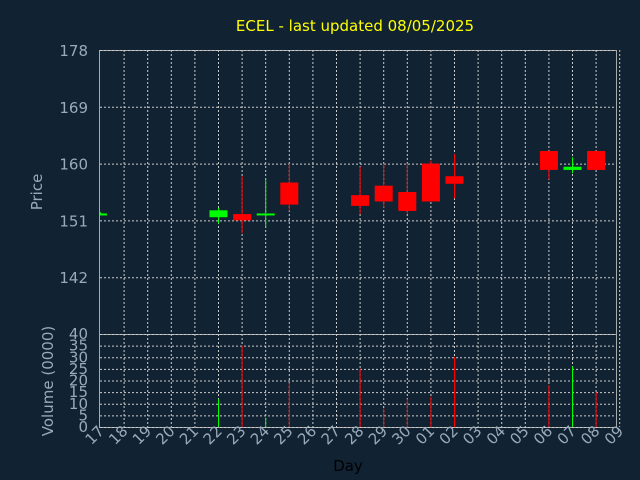 The height and width of the screenshot is (480, 640). What do you see at coordinates (142, 435) in the screenshot?
I see `day-tick-label: 19` at bounding box center [142, 435].